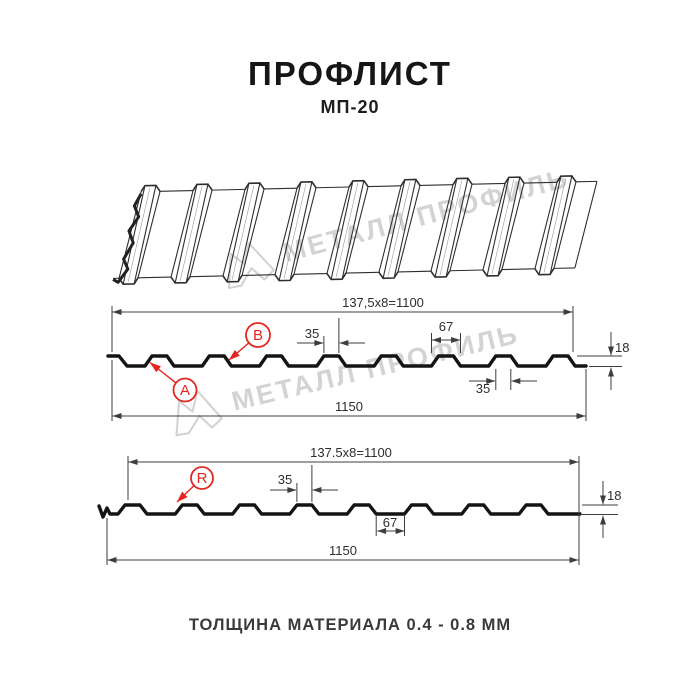  What do you see at coordinates (350, 73) in the screenshot?
I see `page-title: ПРОФЛИСТ` at bounding box center [350, 73].